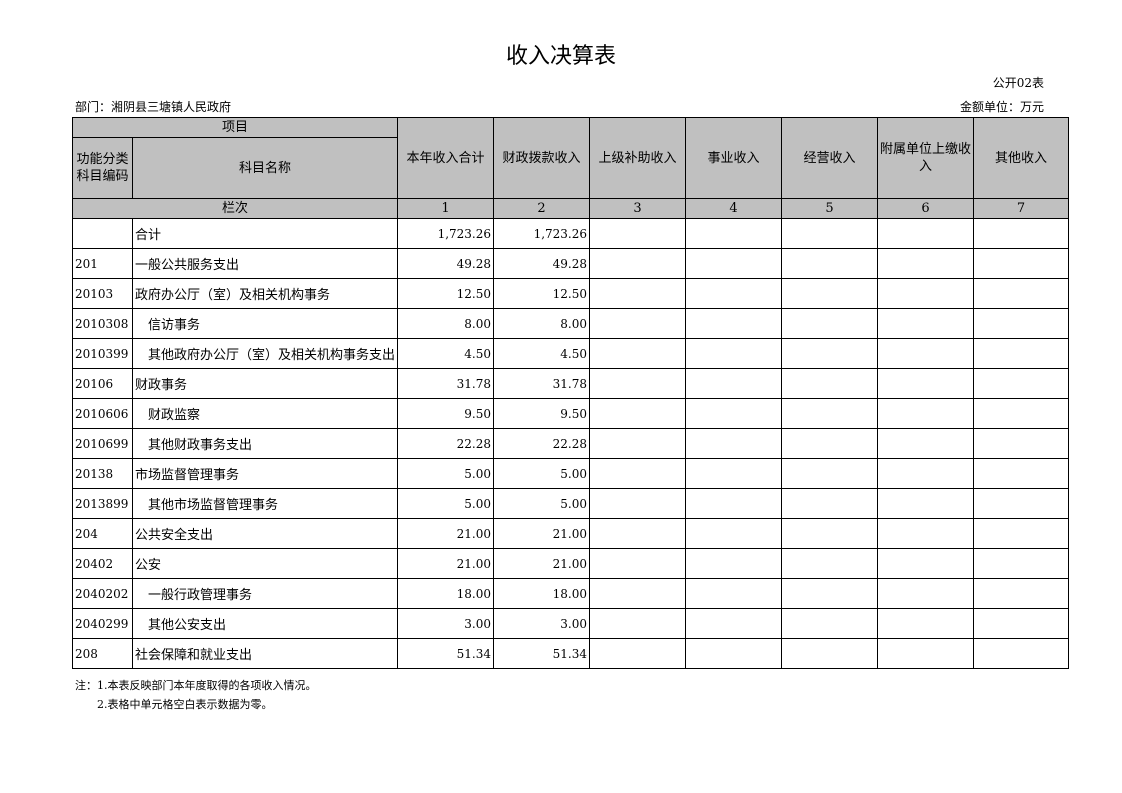 The image size is (1122, 793). What do you see at coordinates (102, 263) in the screenshot?
I see `row-code: 201` at bounding box center [102, 263].